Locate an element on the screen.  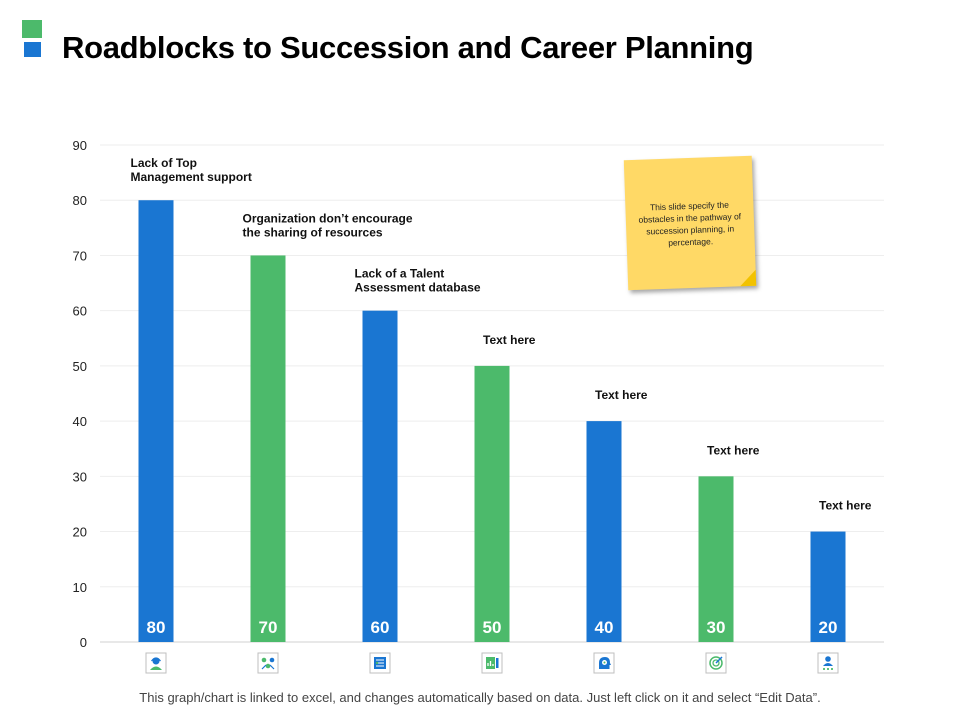
icon-gear-center is located at coordinates (604, 662).